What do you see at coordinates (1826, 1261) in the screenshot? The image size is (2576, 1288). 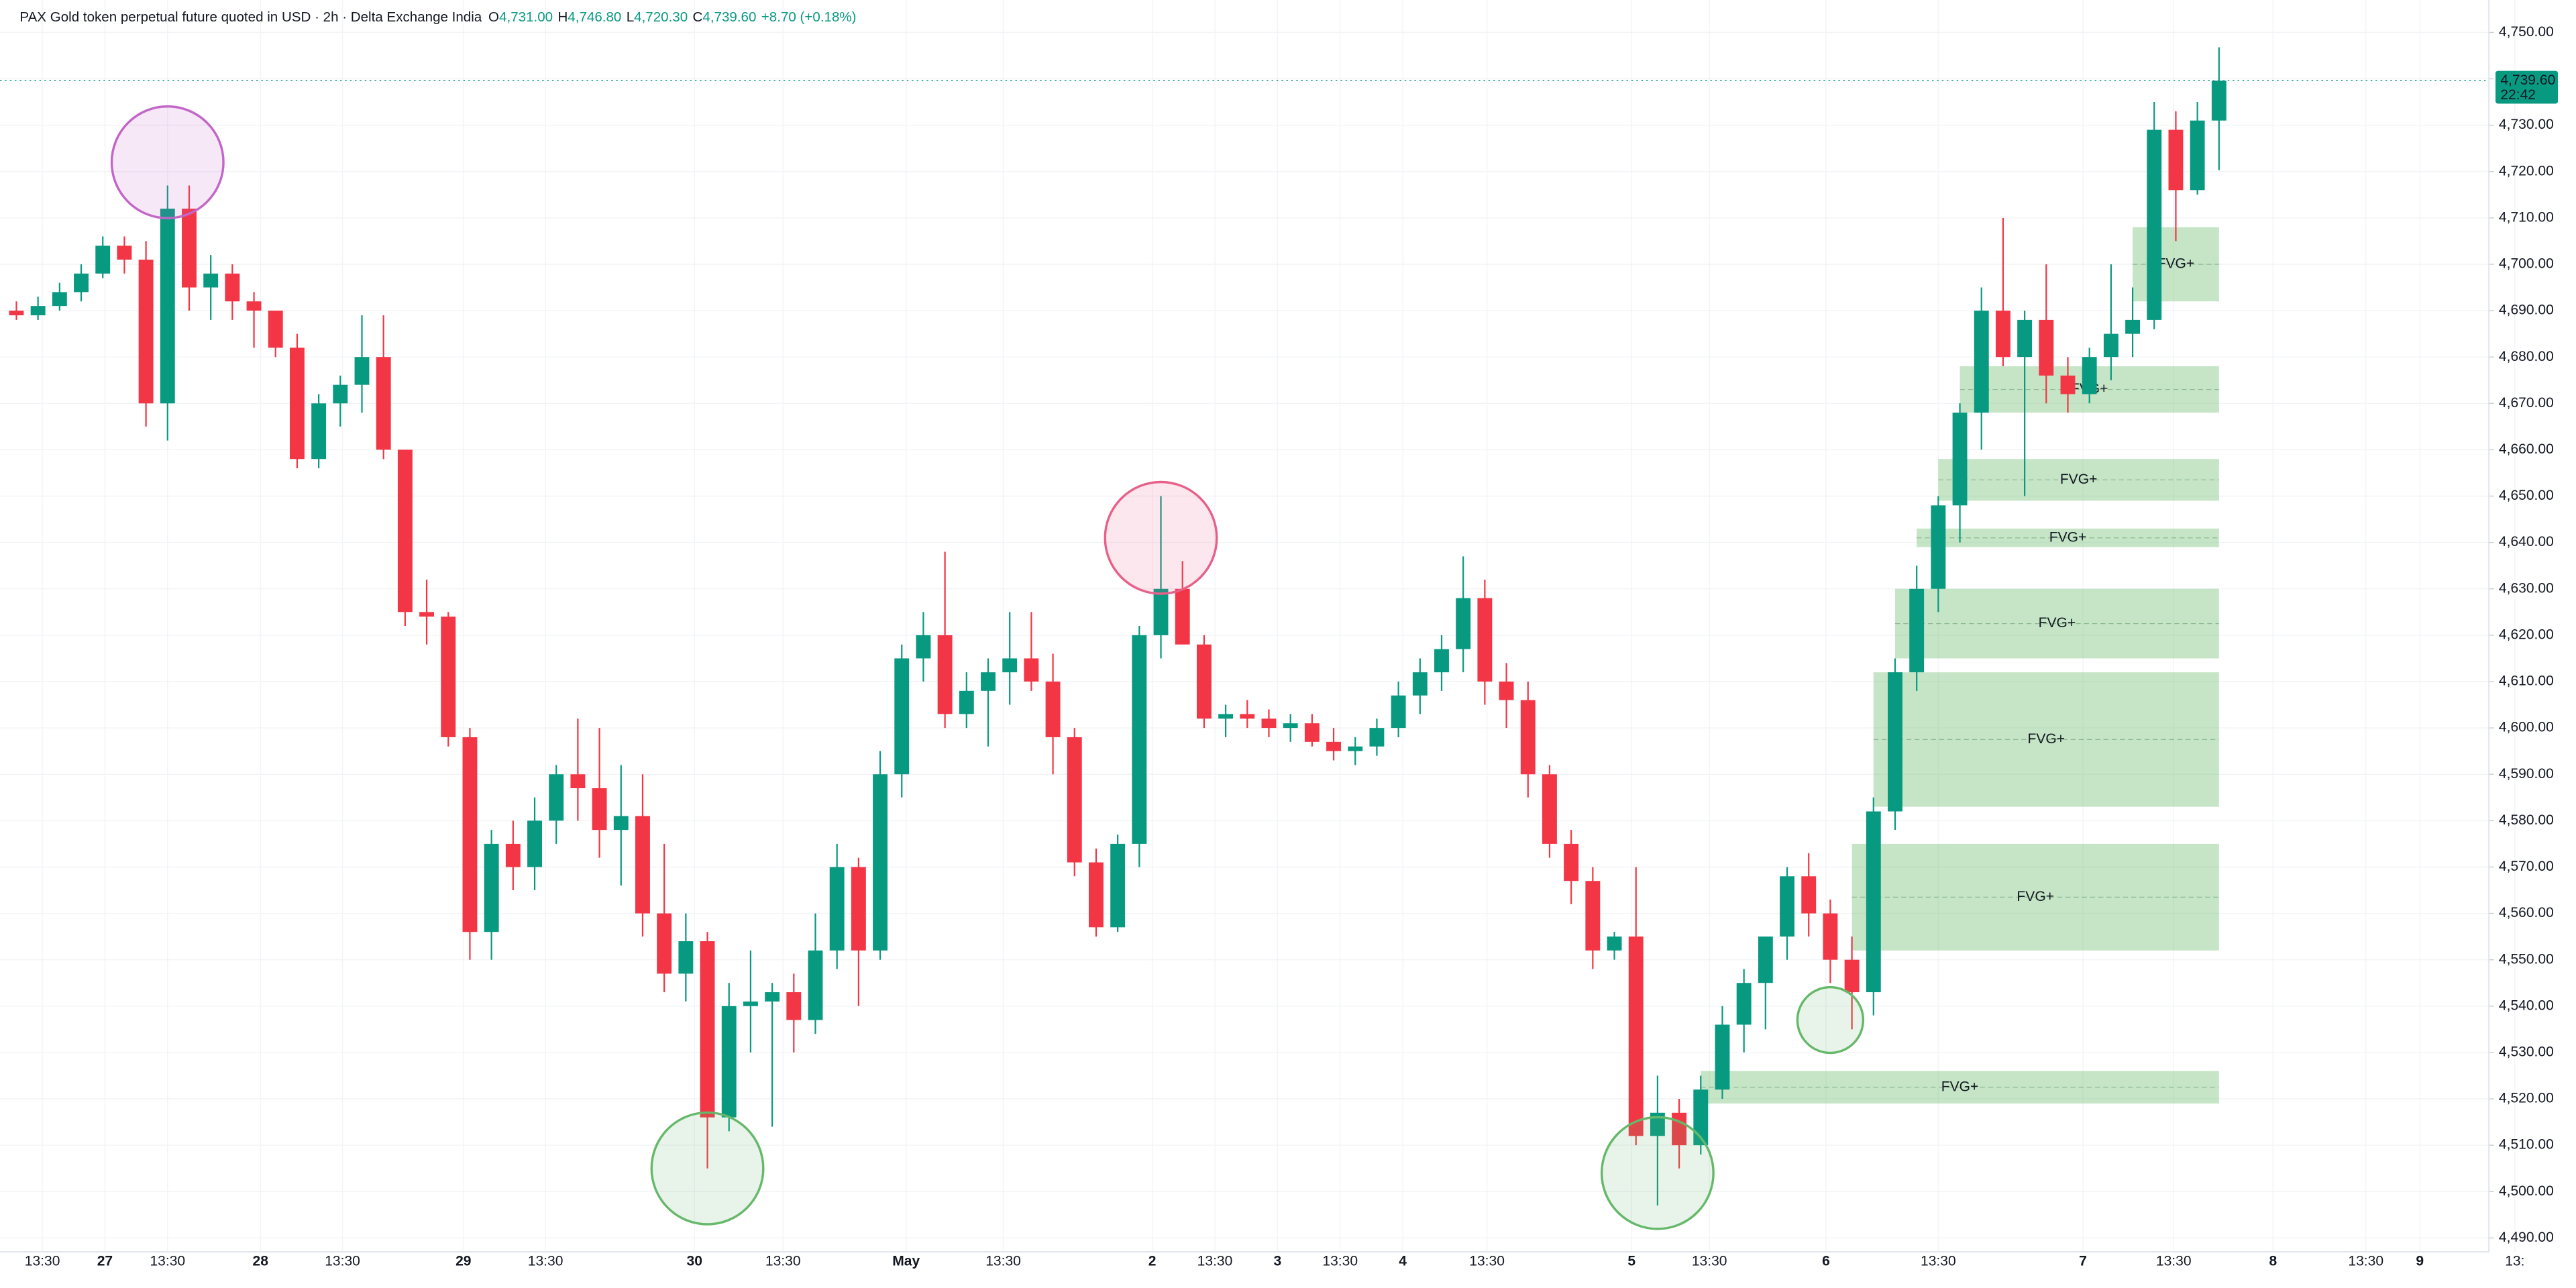 I see `x-tick-label: 6` at bounding box center [1826, 1261].